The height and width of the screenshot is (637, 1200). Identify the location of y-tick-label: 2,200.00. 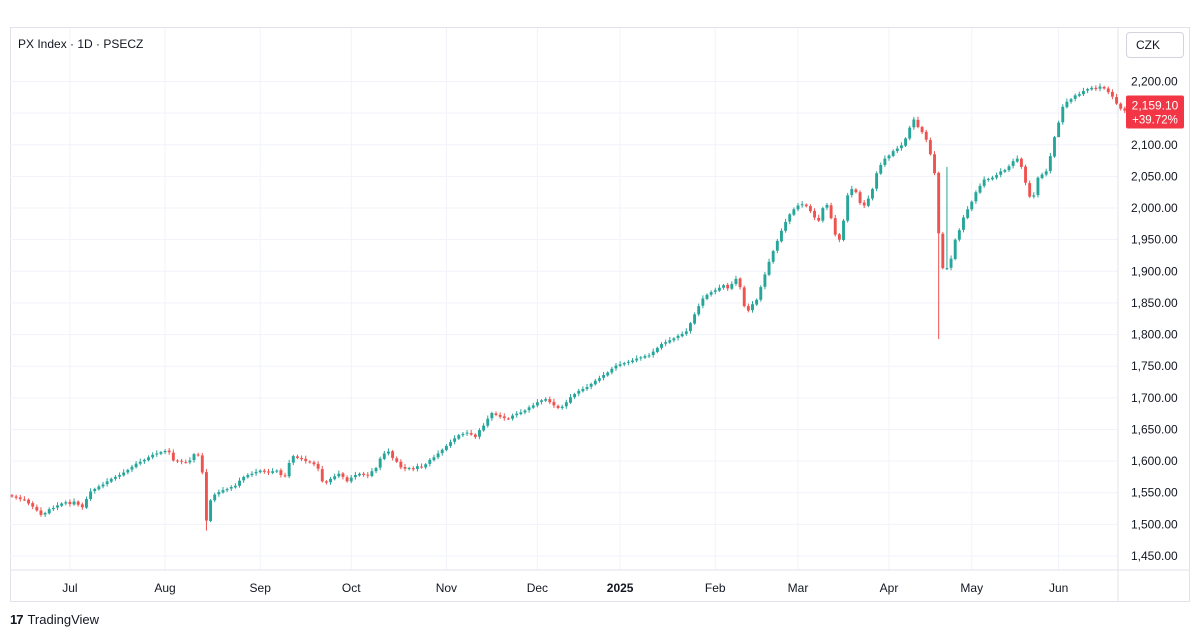
(1154, 82).